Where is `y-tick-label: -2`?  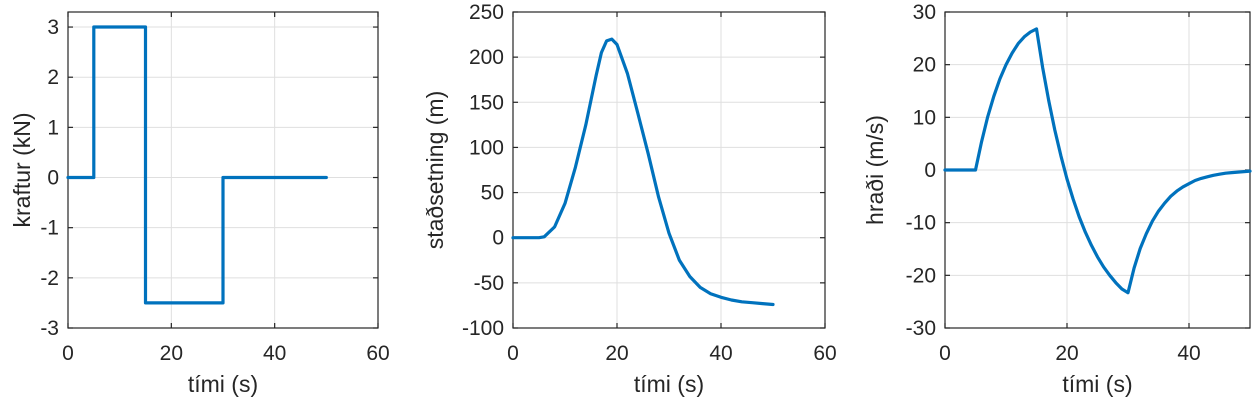
y-tick-label: -2 is located at coordinates (49, 278).